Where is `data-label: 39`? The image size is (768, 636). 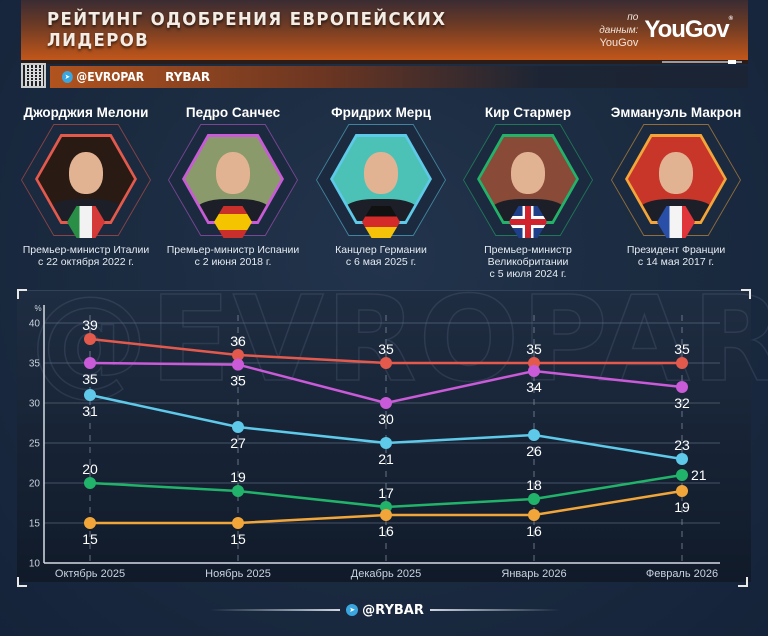 data-label: 39 is located at coordinates (90, 325).